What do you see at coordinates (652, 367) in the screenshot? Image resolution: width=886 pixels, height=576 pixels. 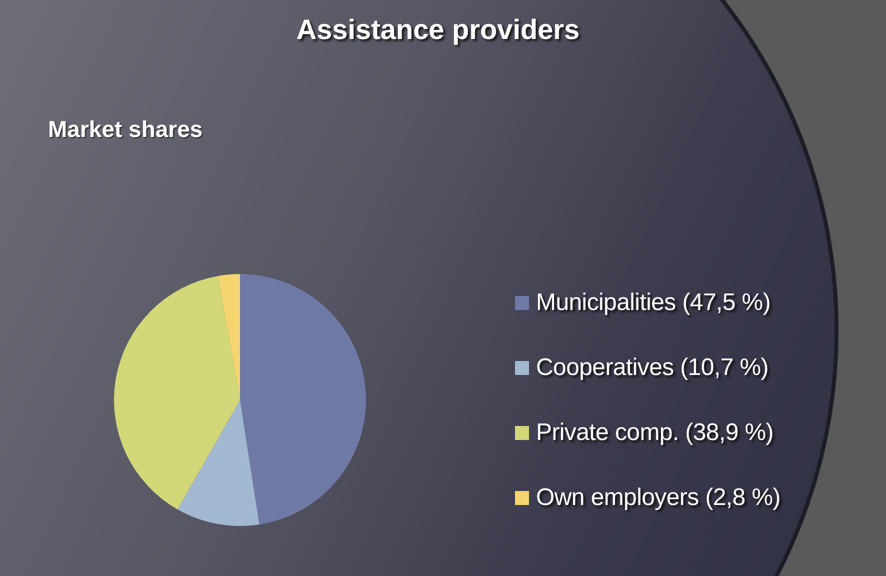 I see `legend-label: Cooperatives (10,7 %)` at bounding box center [652, 367].